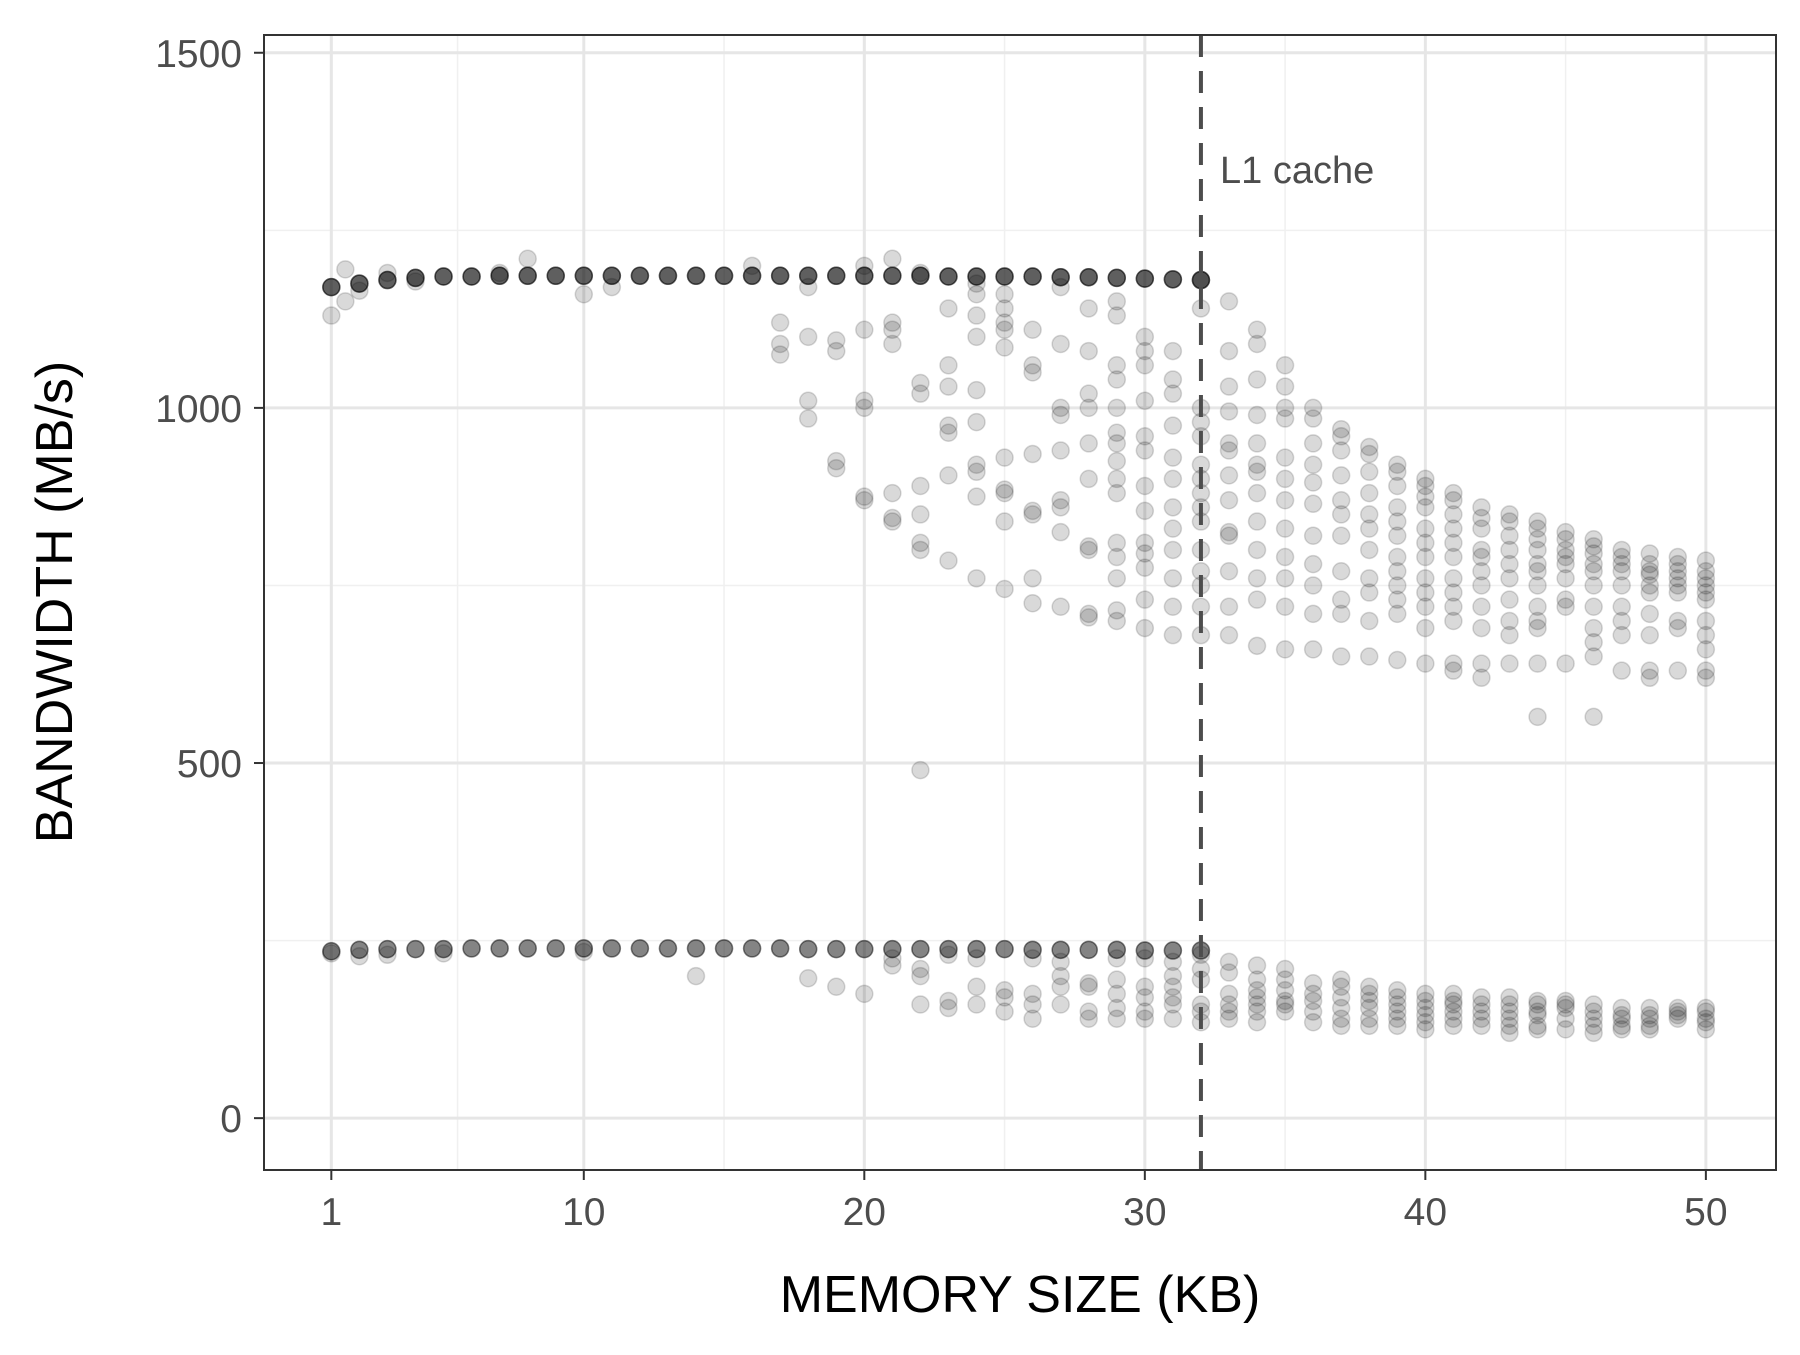 This screenshot has width=1800, height=1355. What do you see at coordinates (1297, 171) in the screenshot?
I see `l1-cache-annotation: L1 cache` at bounding box center [1297, 171].